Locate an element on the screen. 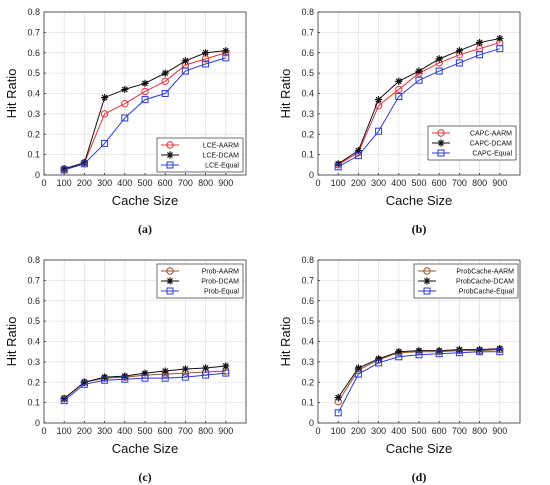  legend: Prob-AARM Prob-DCAM Prob-Equal is located at coordinates (200, 281).